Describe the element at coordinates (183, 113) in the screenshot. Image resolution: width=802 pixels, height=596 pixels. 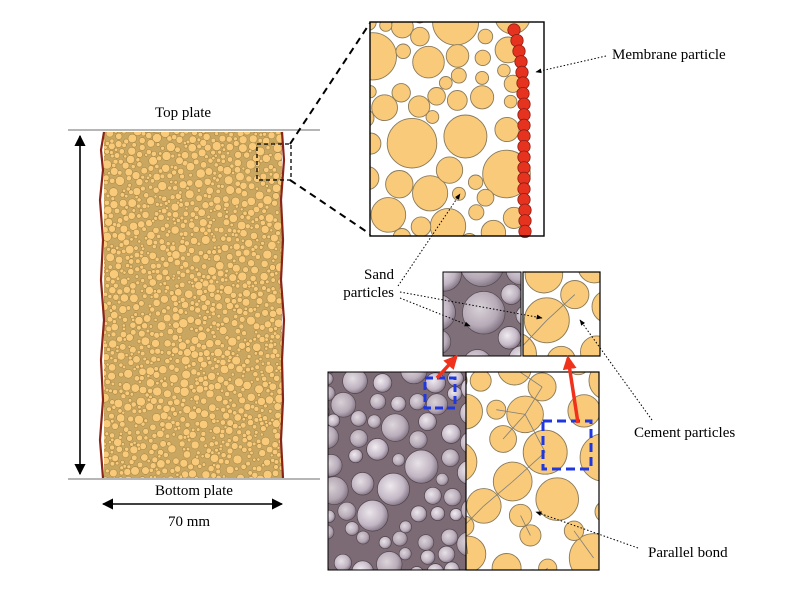
I see `top-plate-label: Top plate` at that location.